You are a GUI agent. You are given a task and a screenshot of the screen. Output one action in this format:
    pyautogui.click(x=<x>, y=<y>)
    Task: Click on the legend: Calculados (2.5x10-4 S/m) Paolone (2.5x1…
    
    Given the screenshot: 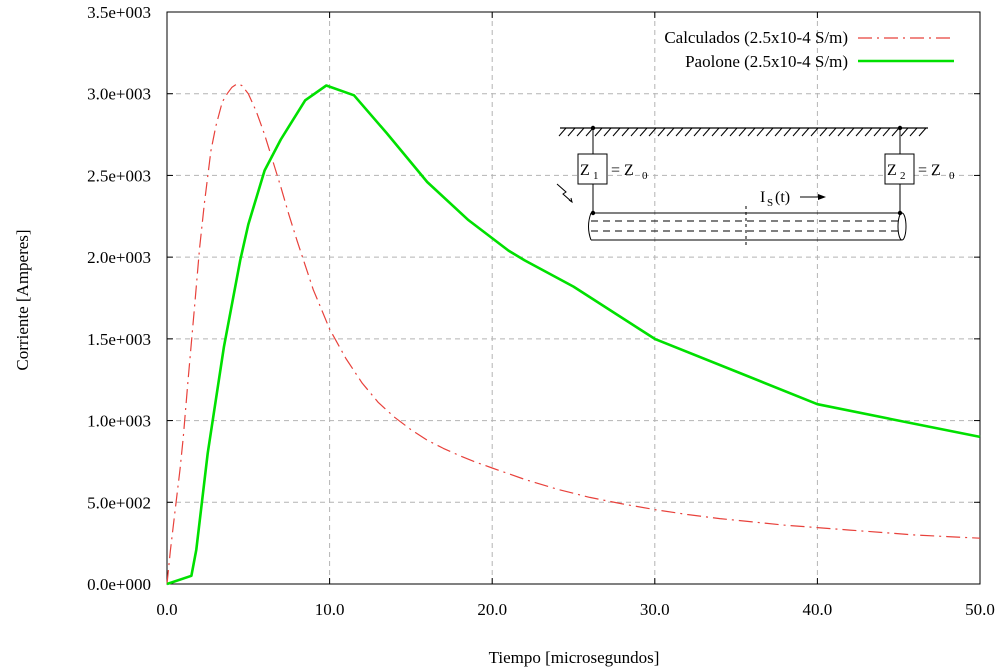 What is the action you would take?
    pyautogui.click(x=809, y=49)
    